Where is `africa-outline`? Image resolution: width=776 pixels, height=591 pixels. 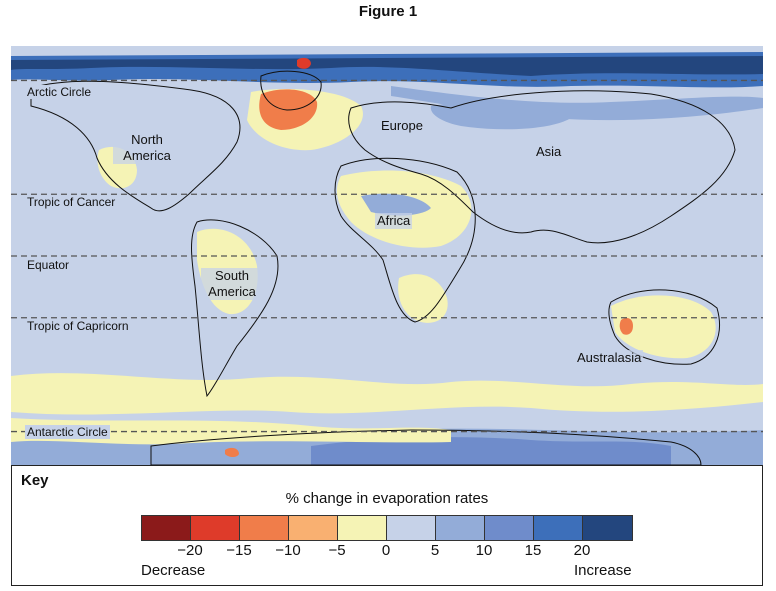
africa-outline is located at coordinates (405, 240).